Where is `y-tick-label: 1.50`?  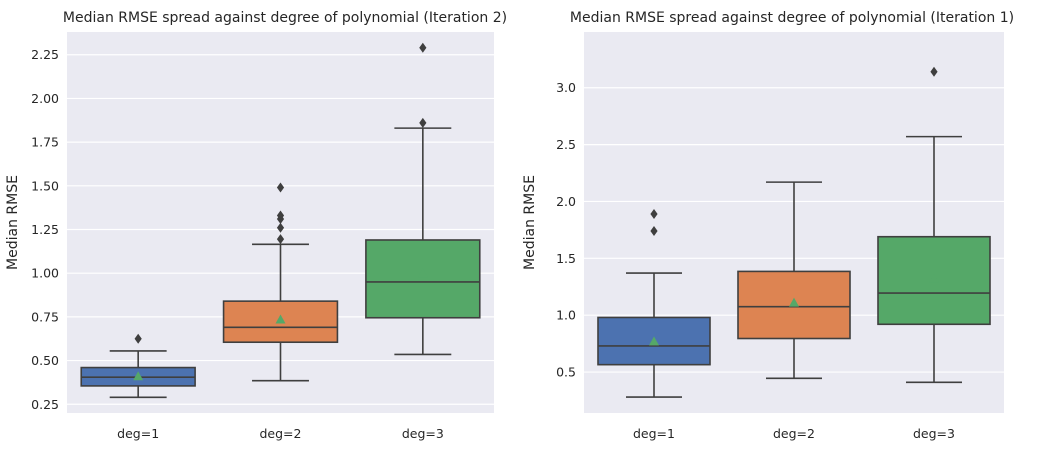
y-tick-label: 1.50 is located at coordinates (45, 185).